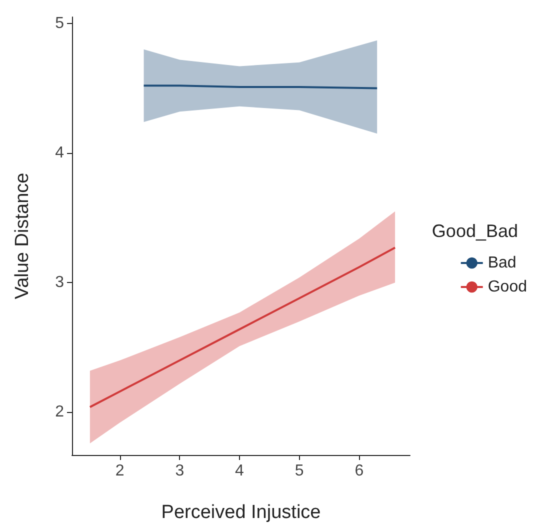 Image resolution: width=552 pixels, height=531 pixels. I want to click on legend-label: Good, so click(507, 287).